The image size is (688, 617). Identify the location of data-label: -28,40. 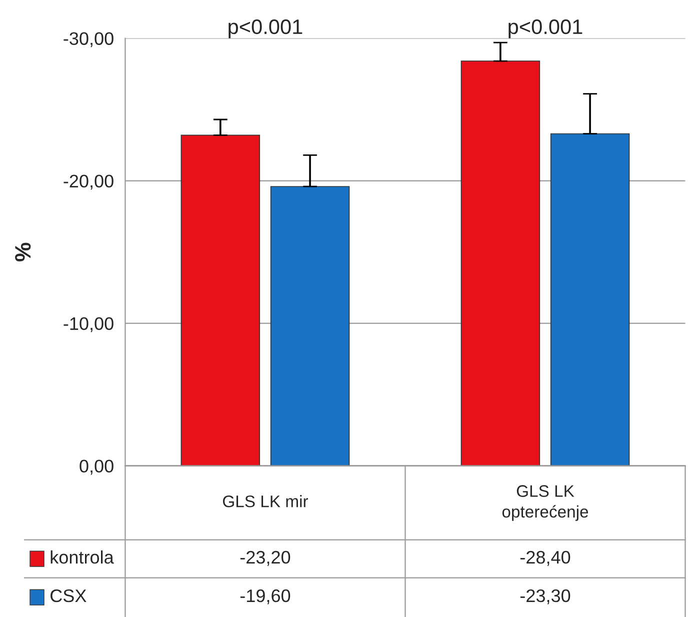
(545, 558).